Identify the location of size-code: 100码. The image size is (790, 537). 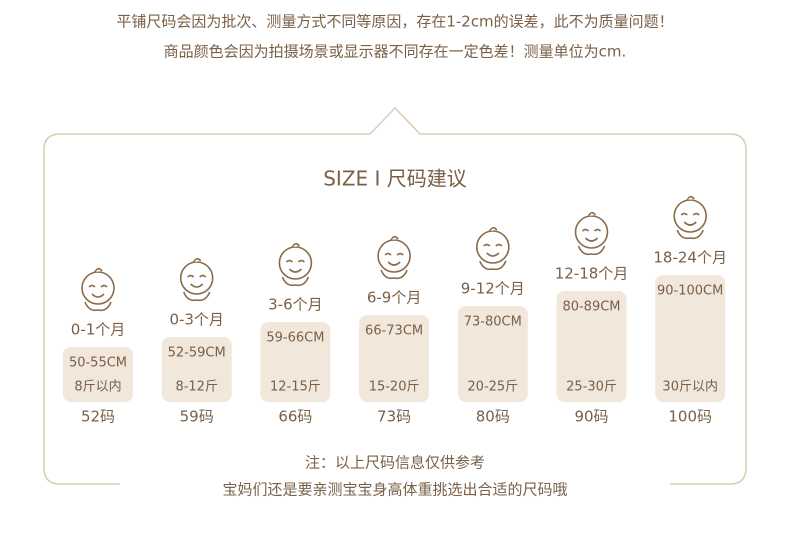
(690, 417).